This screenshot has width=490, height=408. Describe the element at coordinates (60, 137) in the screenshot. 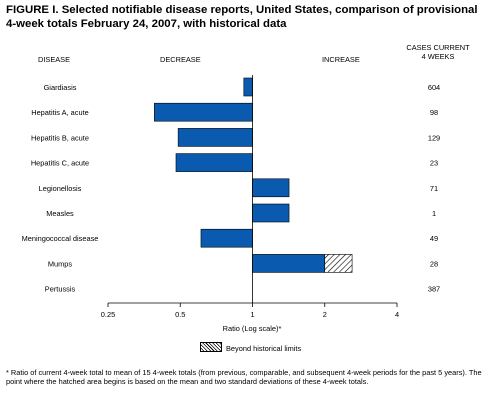

I see `disease-label: Hepatitis B, acute` at that location.